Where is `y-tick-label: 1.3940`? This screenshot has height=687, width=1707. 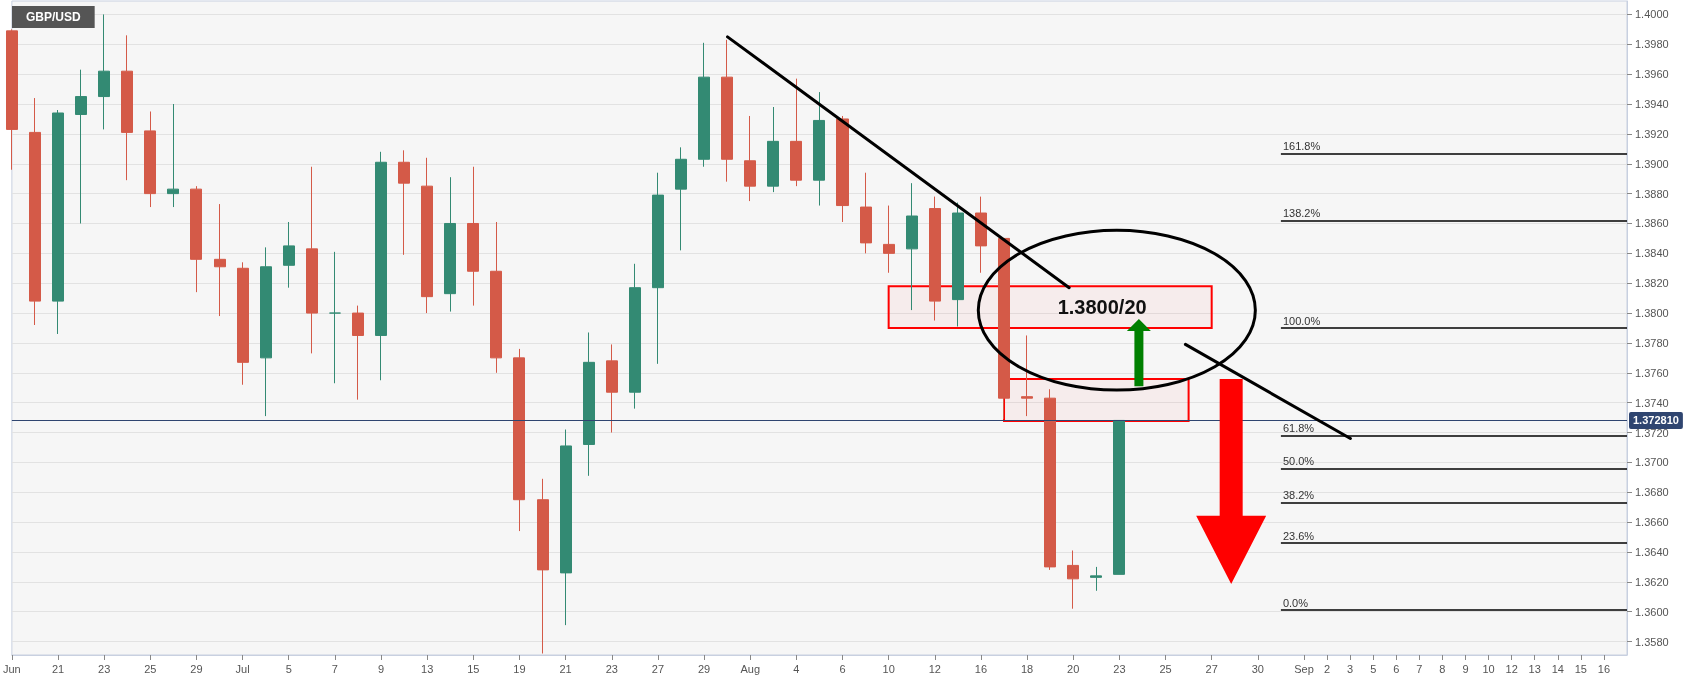 y-tick-label: 1.3940 is located at coordinates (1652, 104).